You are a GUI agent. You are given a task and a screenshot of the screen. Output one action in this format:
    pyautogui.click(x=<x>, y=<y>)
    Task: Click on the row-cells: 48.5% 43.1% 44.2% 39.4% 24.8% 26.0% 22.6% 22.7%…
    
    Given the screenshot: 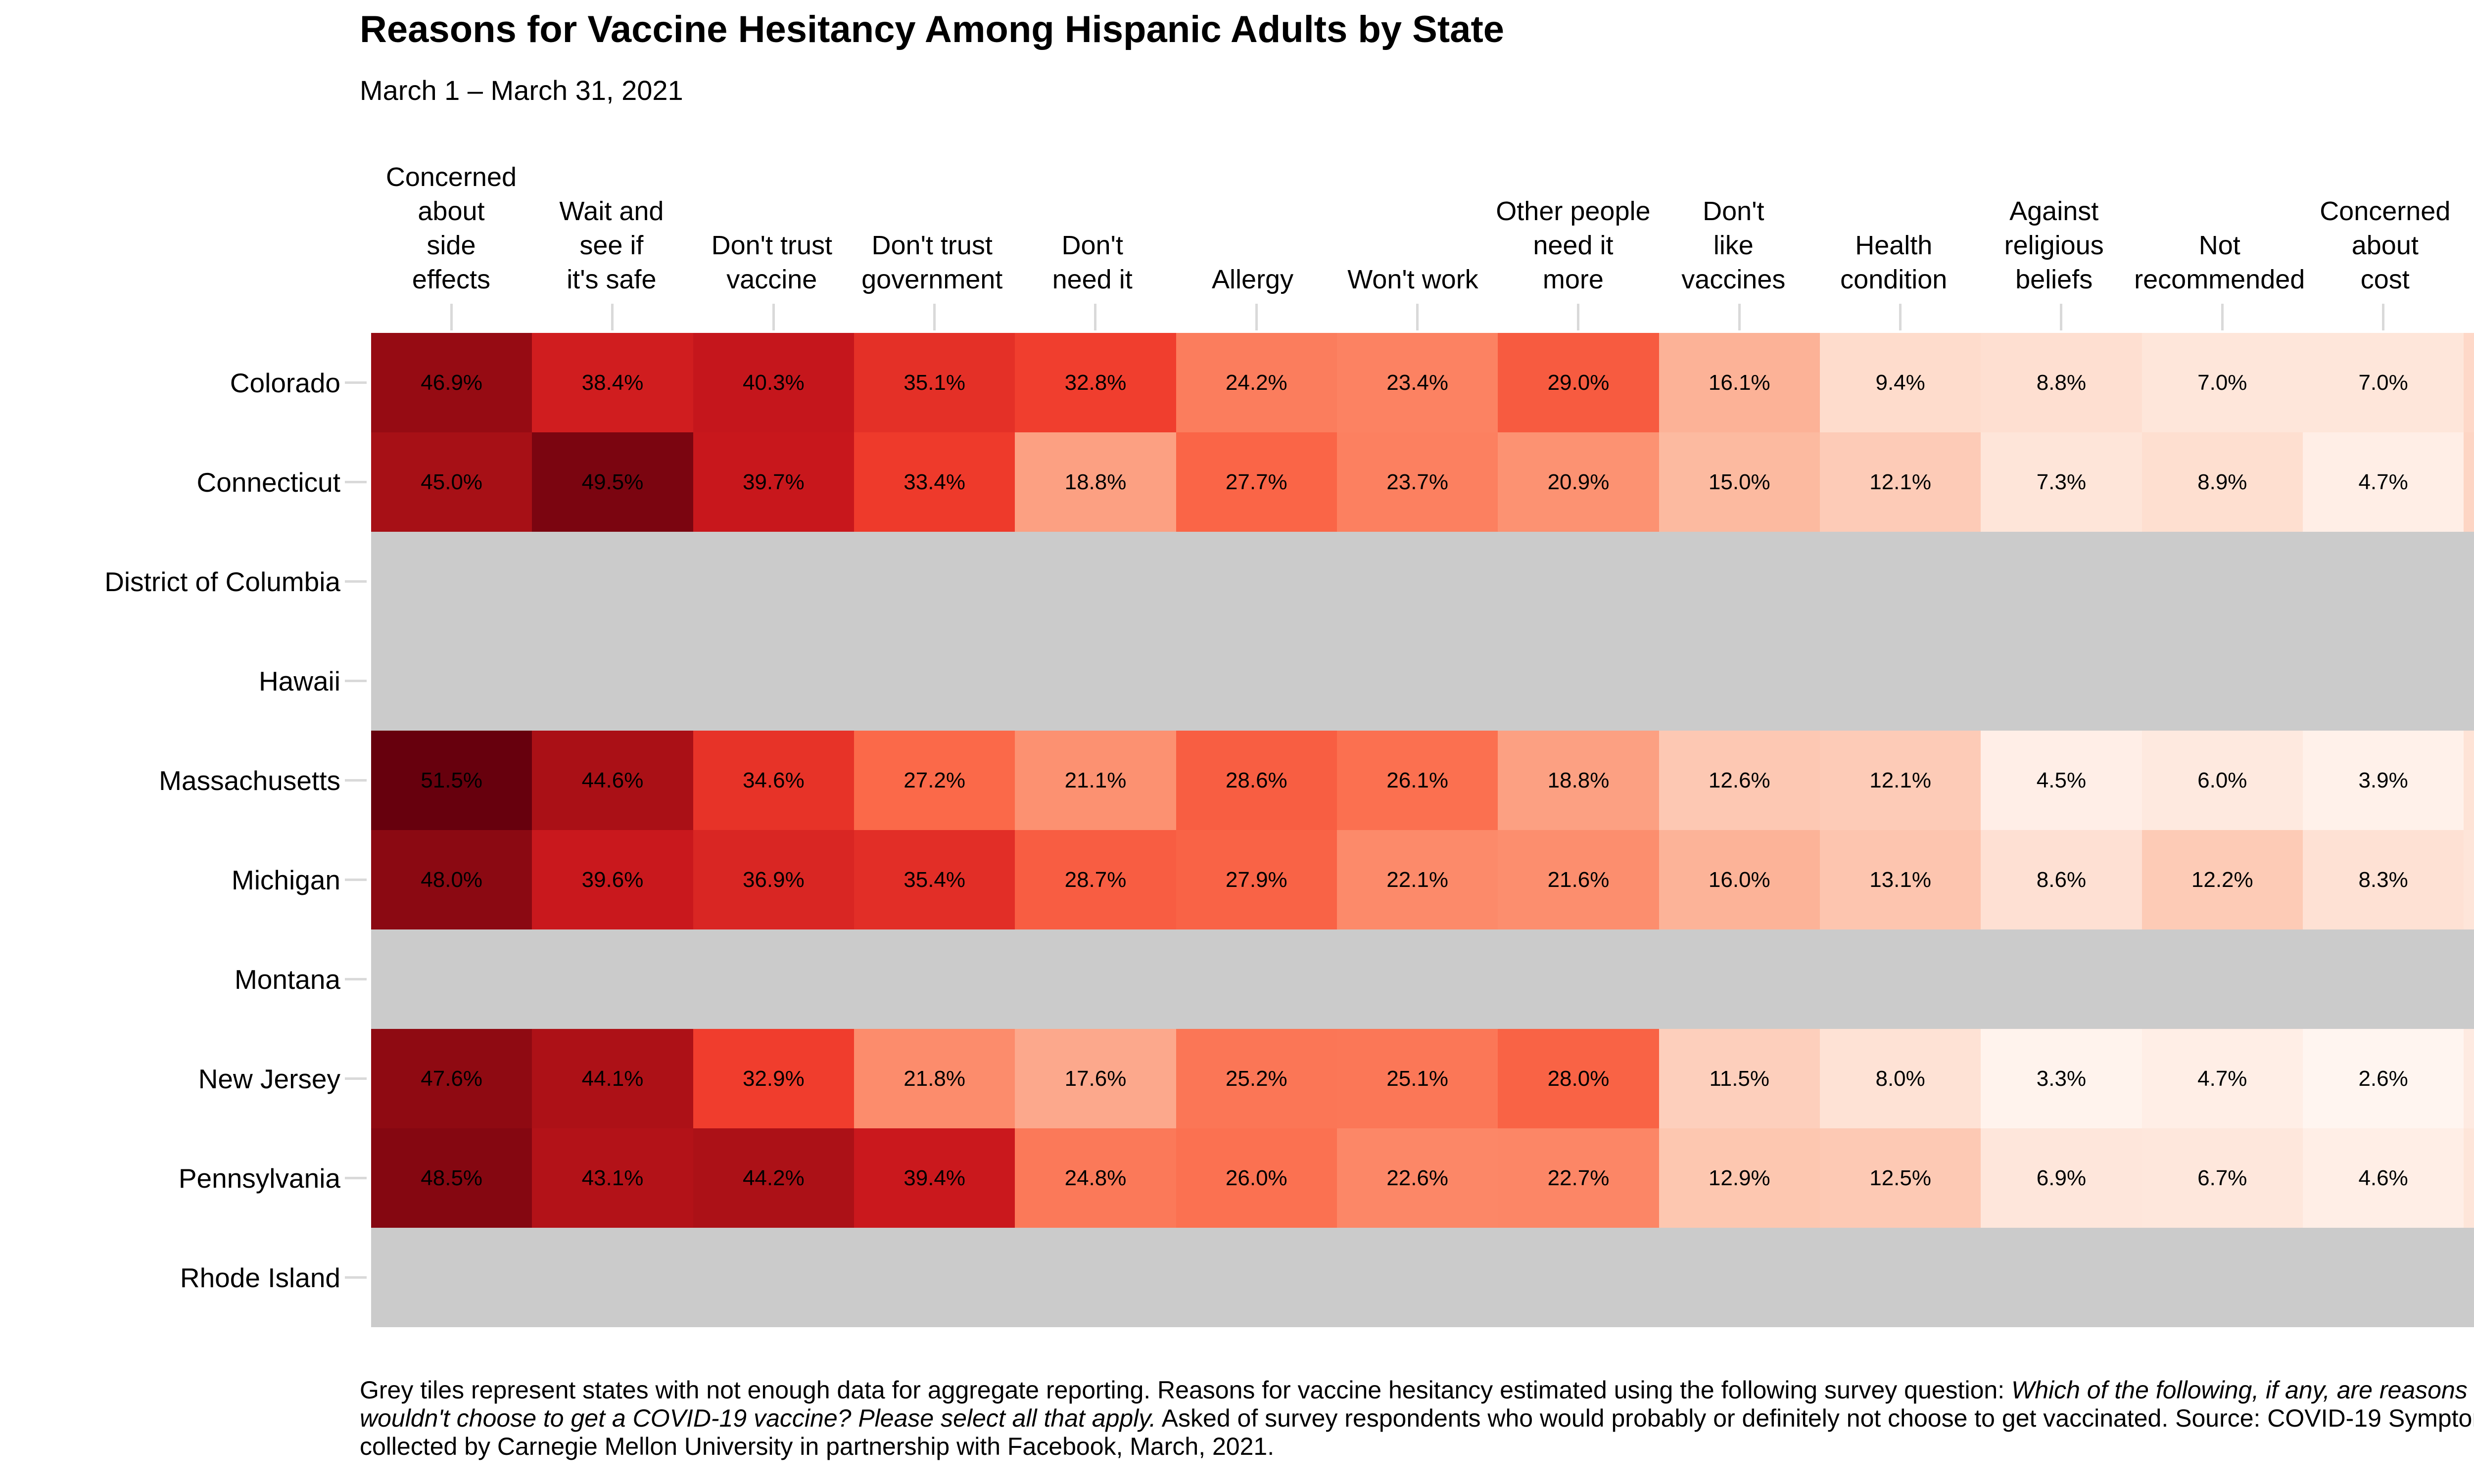 What is the action you would take?
    pyautogui.click(x=1423, y=1178)
    